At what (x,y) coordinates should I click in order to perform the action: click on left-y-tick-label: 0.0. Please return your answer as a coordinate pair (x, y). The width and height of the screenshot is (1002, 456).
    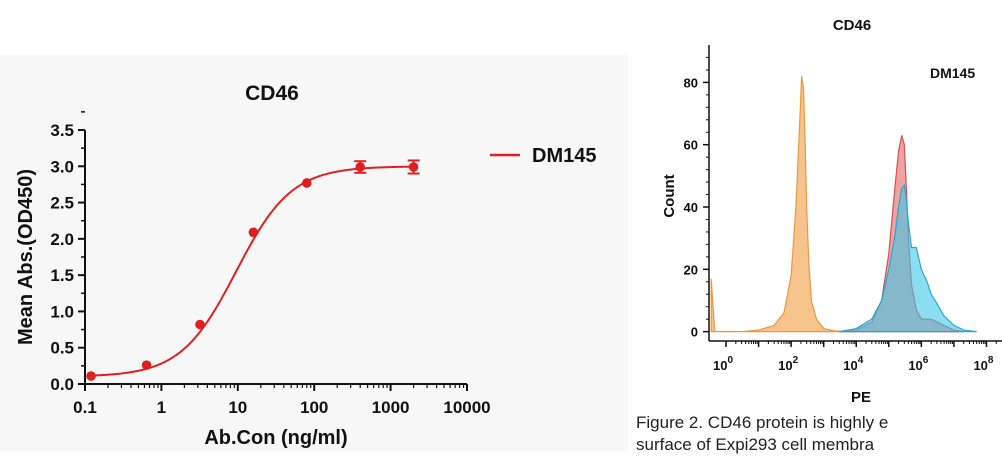
    Looking at the image, I should click on (62, 384).